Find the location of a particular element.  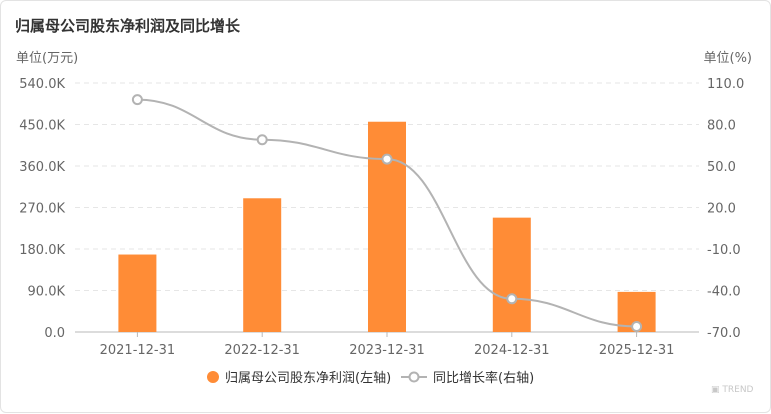

left-tick-label: 90.0K is located at coordinates (47, 292).